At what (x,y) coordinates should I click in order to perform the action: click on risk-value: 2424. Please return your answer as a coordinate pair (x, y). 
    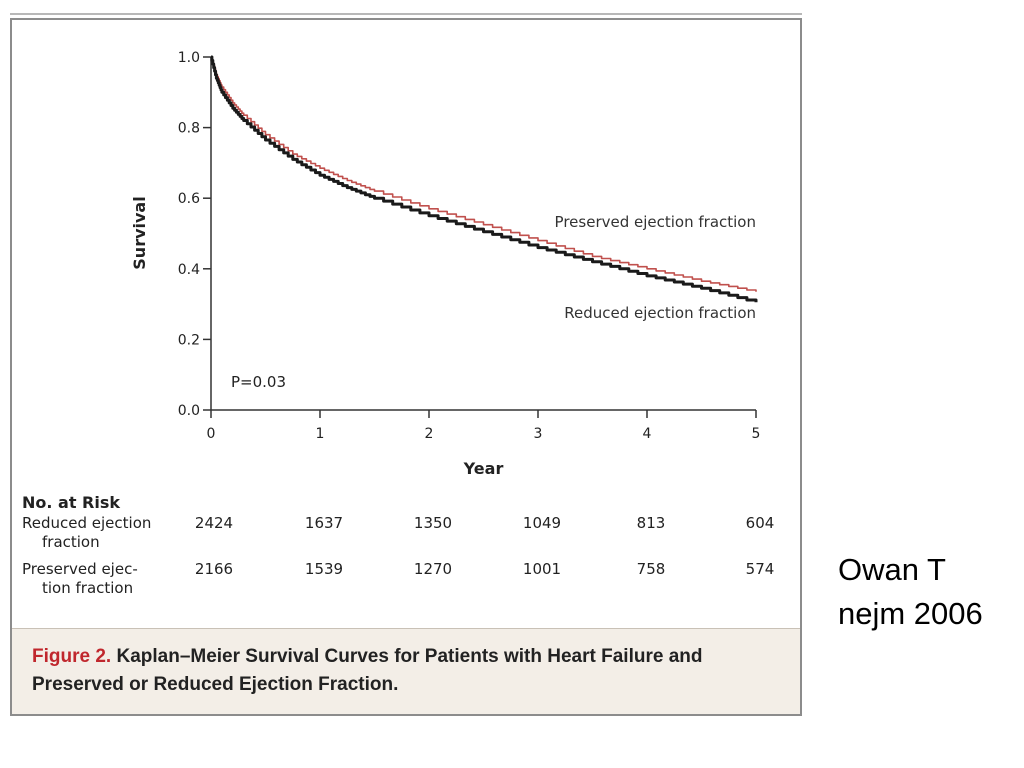
    Looking at the image, I should click on (214, 523).